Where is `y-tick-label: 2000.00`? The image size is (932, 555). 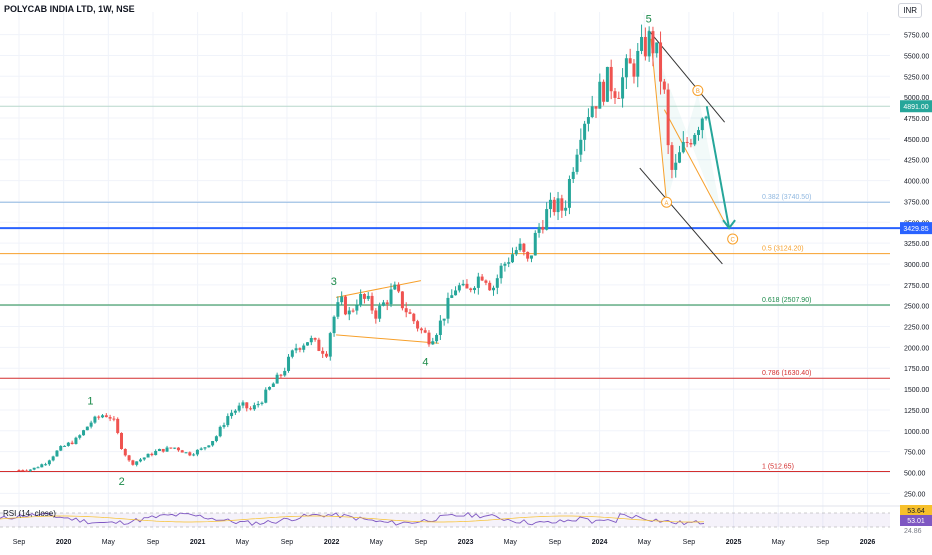 y-tick-label: 2000.00 is located at coordinates (916, 348).